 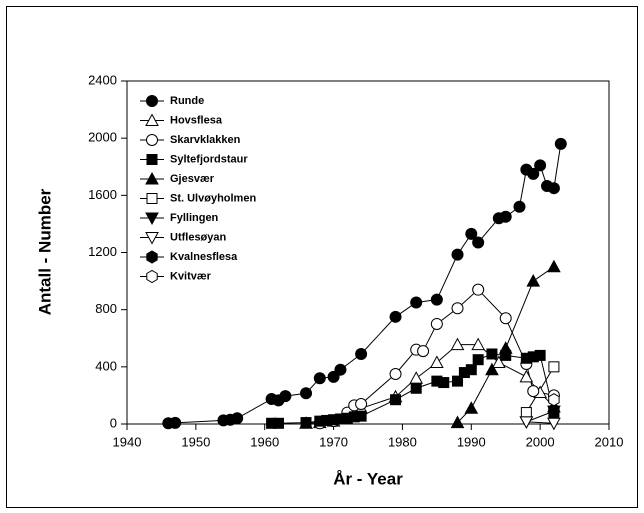 What do you see at coordinates (102, 137) in the screenshot?
I see `y-tick-label: 2000` at bounding box center [102, 137].